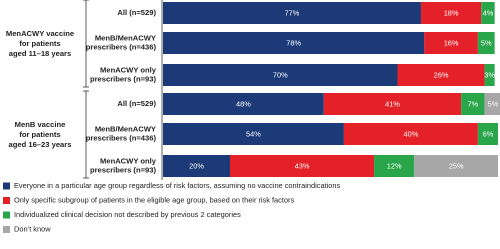 The height and width of the screenshot is (249, 500). I want to click on label-line: aged 16–23 years, so click(40, 144).